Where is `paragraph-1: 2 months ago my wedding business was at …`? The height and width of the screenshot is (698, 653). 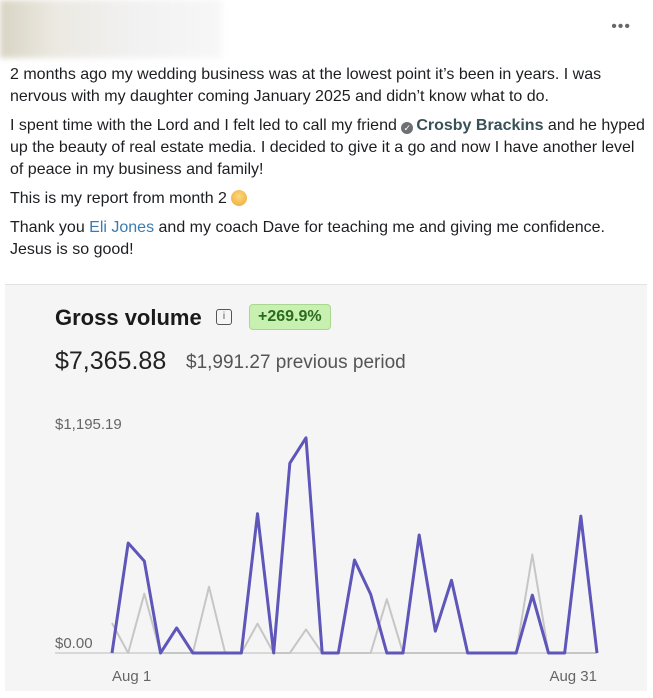 paragraph-1: 2 months ago my wedding business was at … is located at coordinates (306, 85).